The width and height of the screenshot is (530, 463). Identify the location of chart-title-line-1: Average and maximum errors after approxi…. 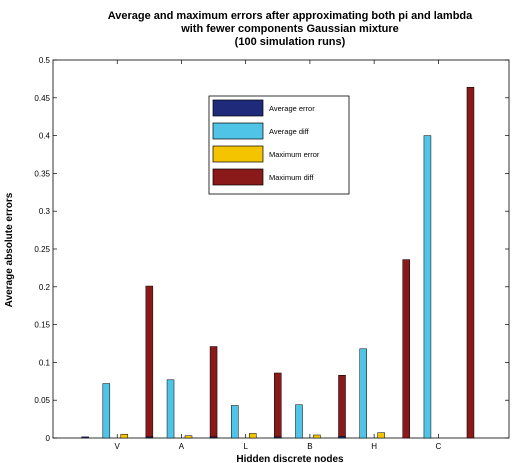
(290, 16).